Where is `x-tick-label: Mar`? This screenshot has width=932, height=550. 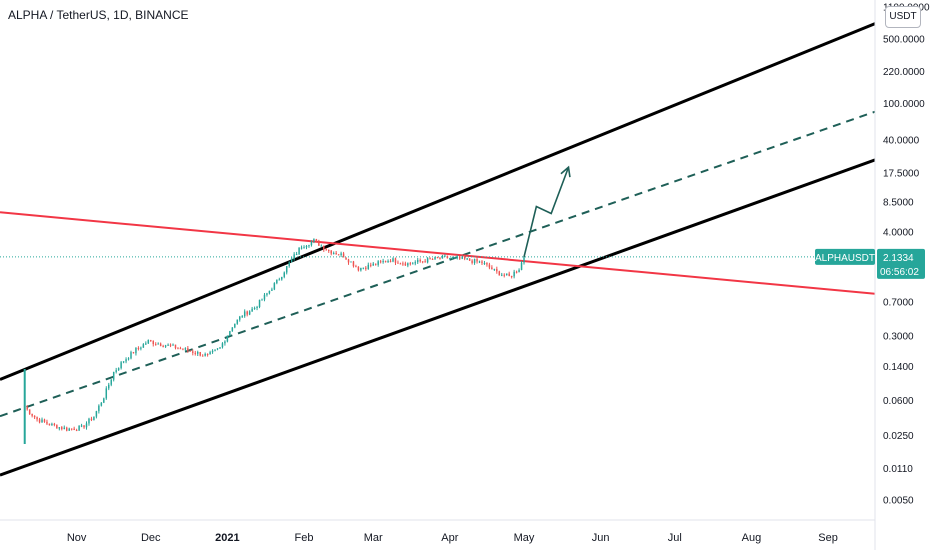
x-tick-label: Mar is located at coordinates (373, 538).